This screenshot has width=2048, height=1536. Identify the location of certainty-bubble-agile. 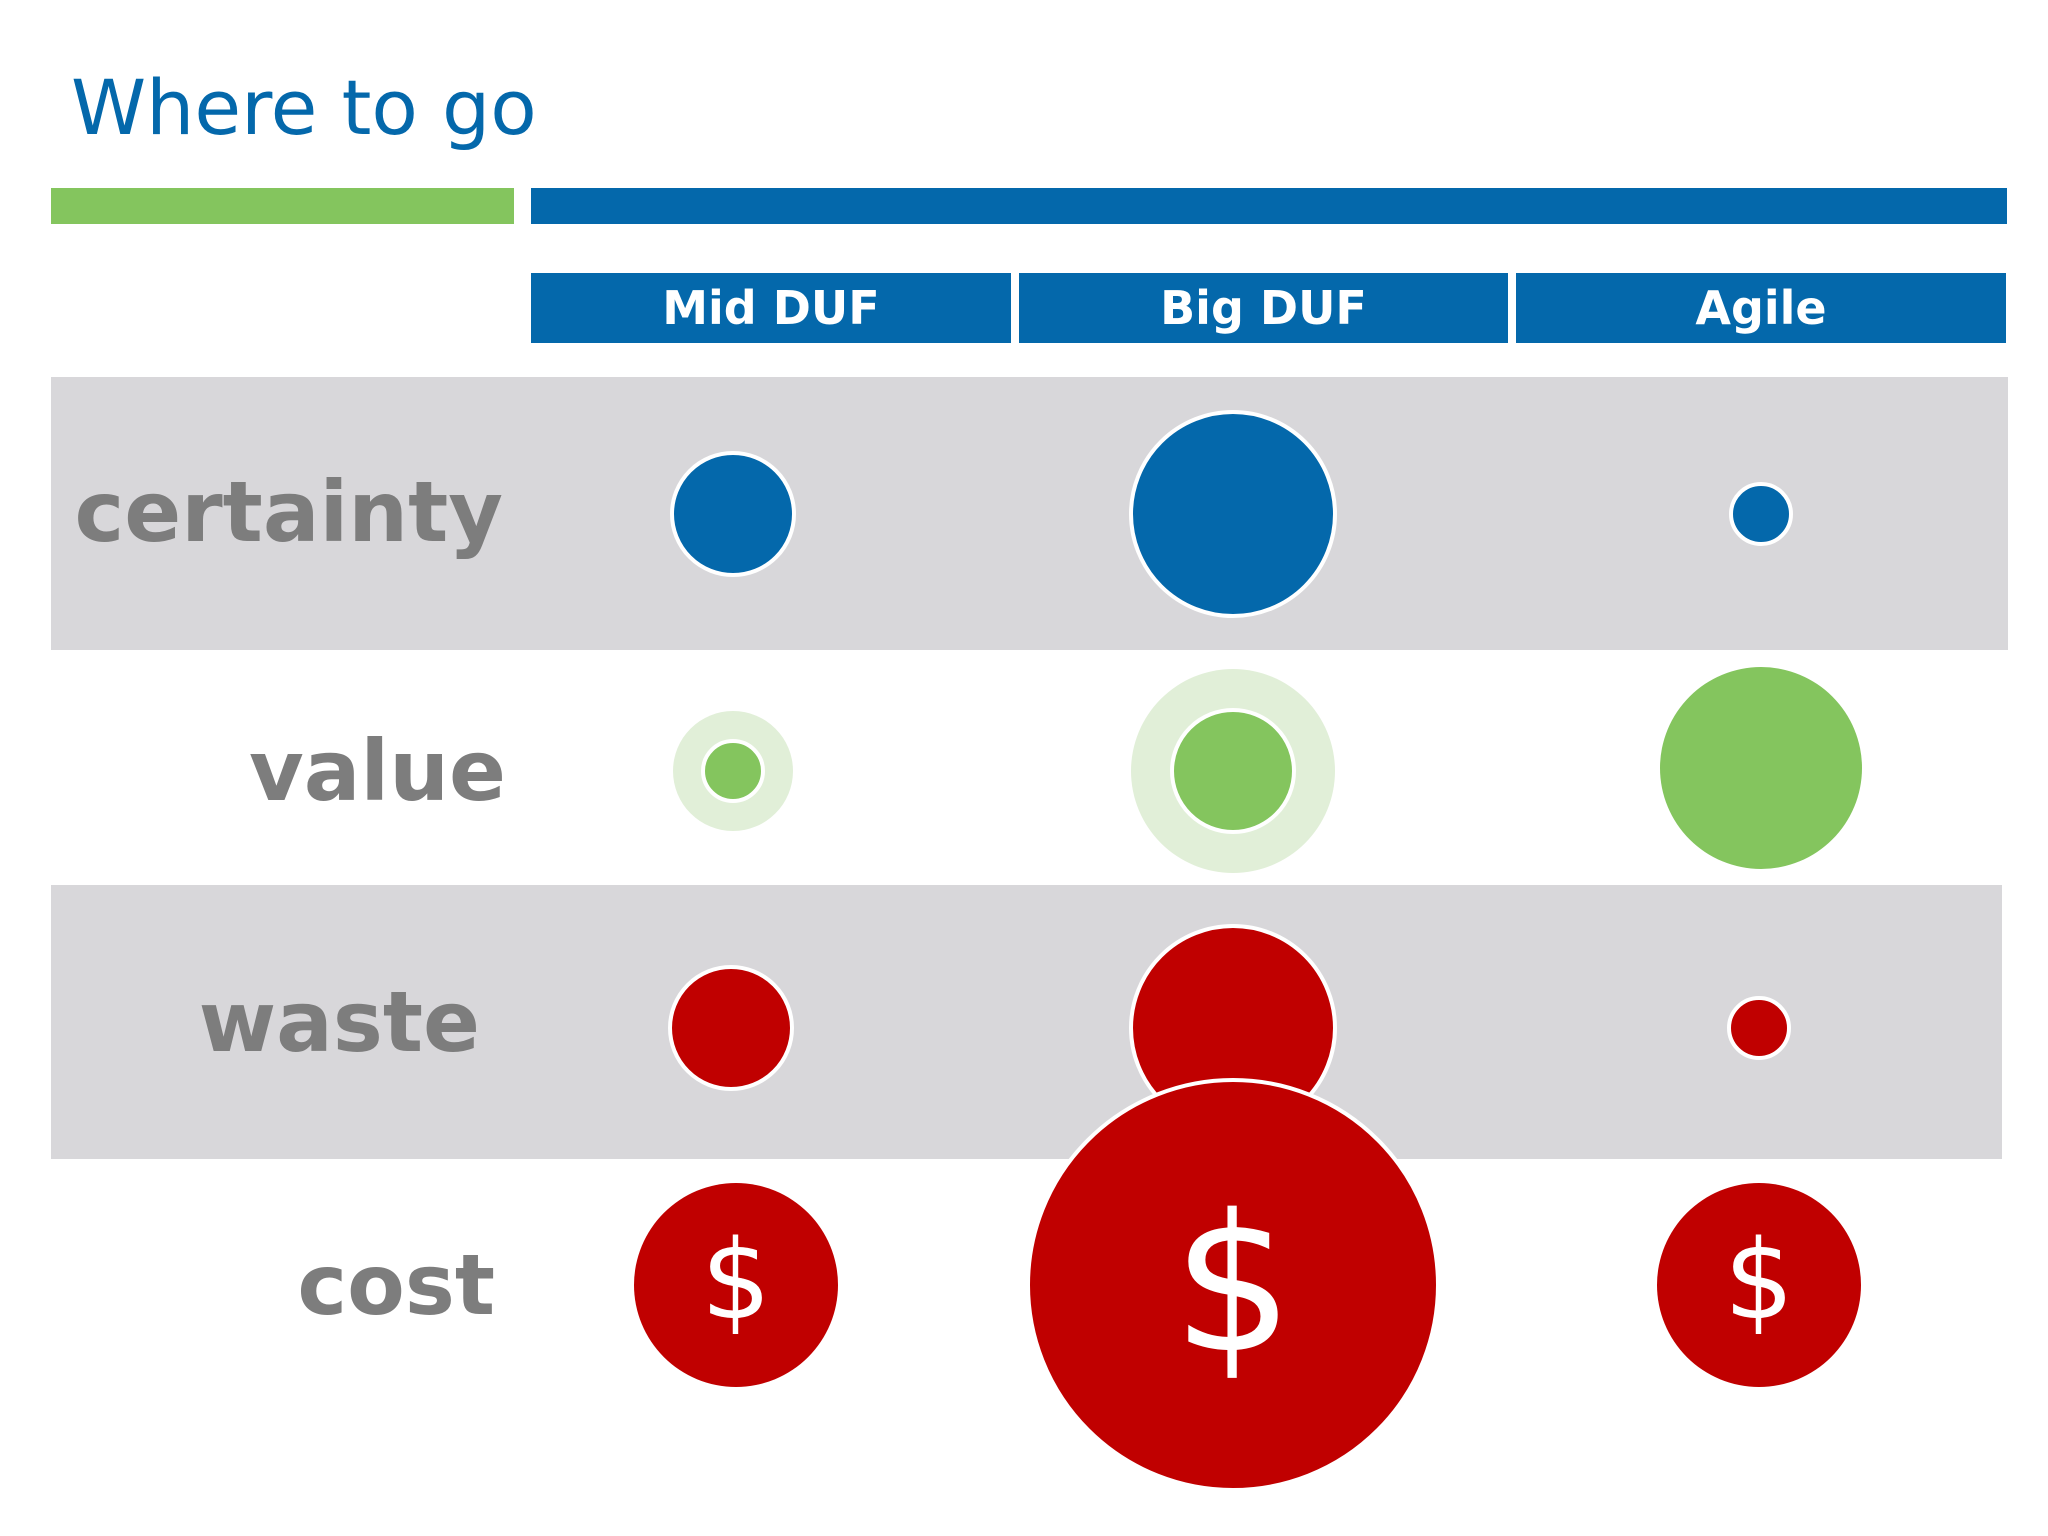
(1761, 514).